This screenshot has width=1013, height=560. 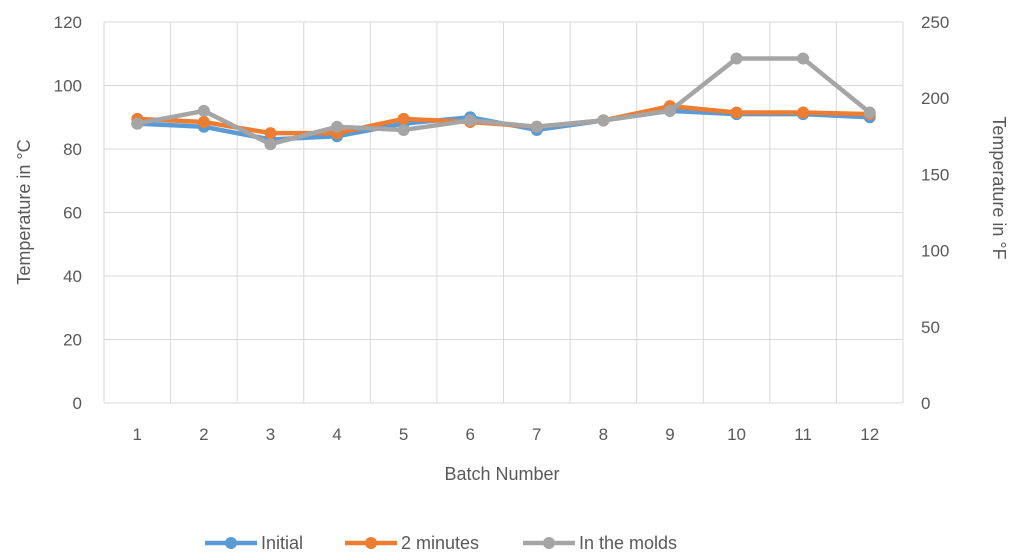 I want to click on y-tick-label: 80, so click(x=72, y=149).